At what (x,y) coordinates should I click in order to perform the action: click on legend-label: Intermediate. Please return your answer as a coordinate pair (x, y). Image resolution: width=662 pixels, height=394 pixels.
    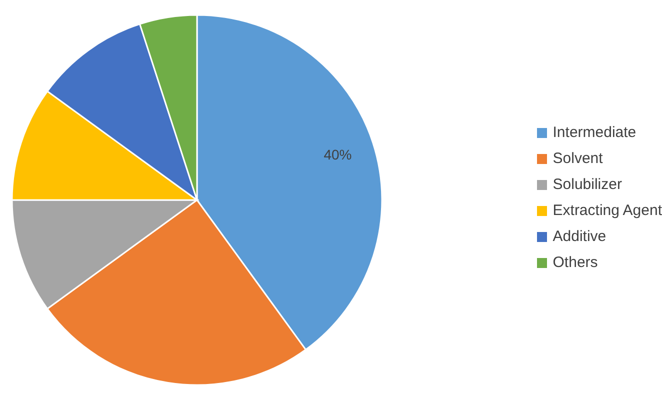
    Looking at the image, I should click on (594, 133).